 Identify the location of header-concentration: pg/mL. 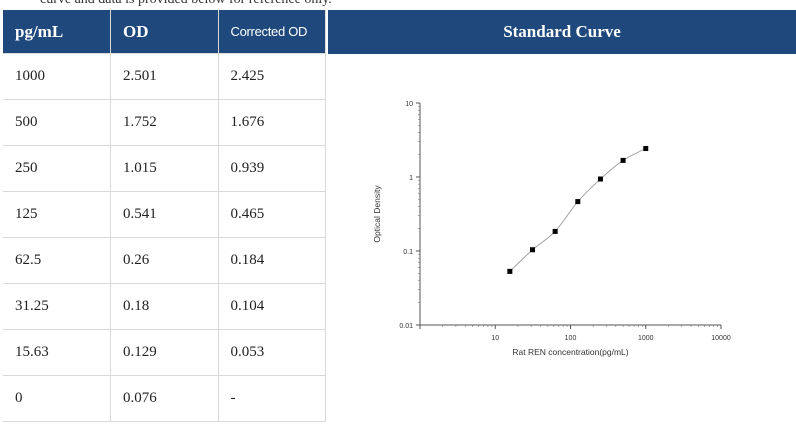
(57, 32).